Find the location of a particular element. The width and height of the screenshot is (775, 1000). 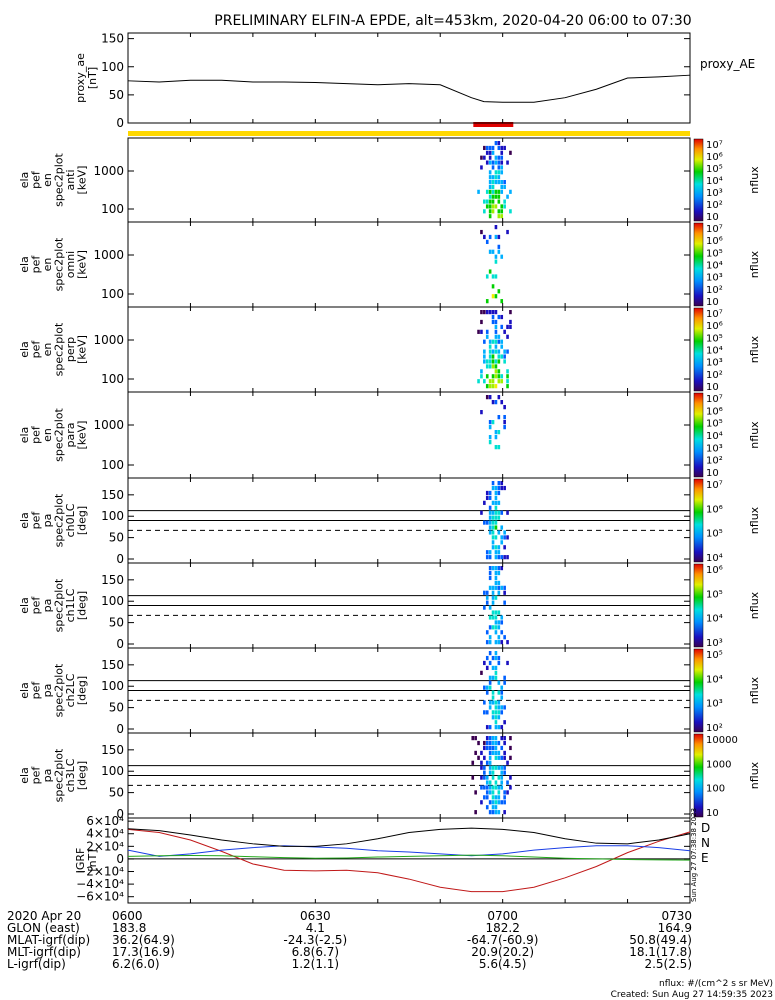

ephem-value: 0600 is located at coordinates (127, 916).